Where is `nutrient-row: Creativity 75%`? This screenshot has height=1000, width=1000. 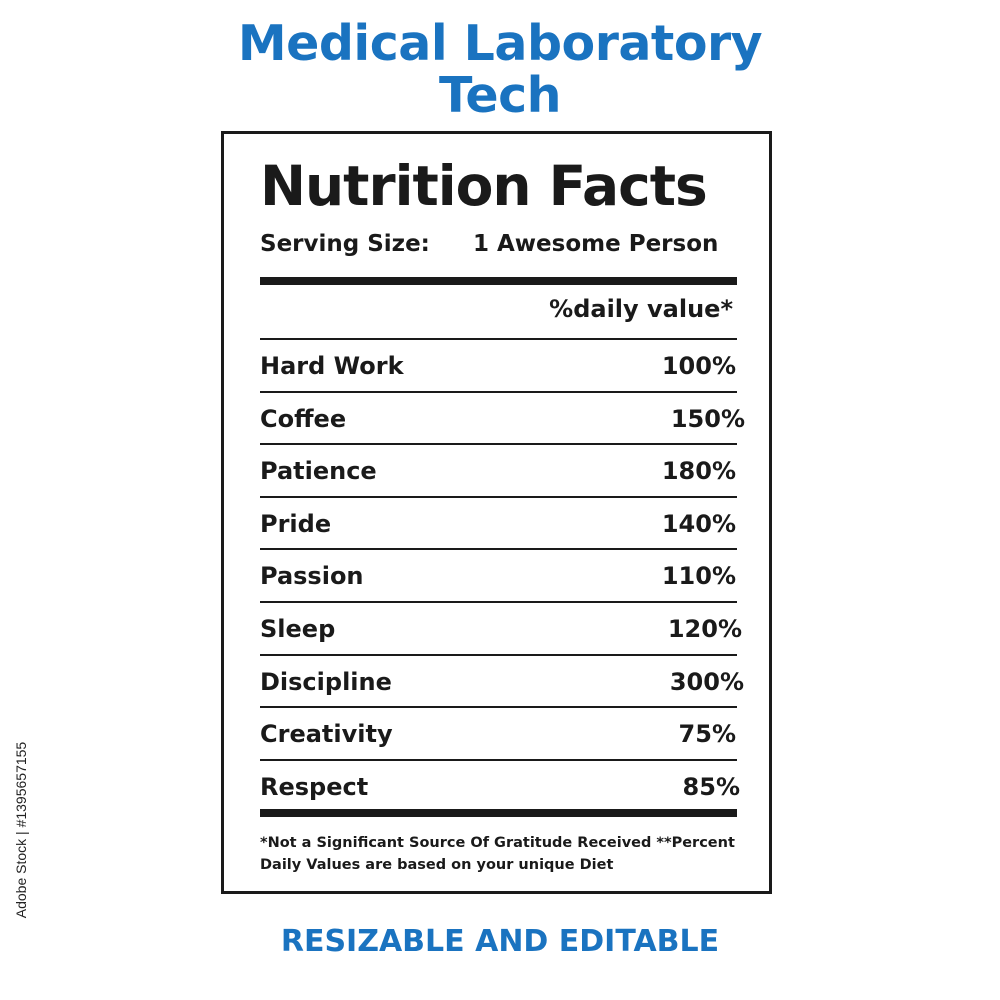
nutrient-row: Creativity 75% is located at coordinates (503, 734).